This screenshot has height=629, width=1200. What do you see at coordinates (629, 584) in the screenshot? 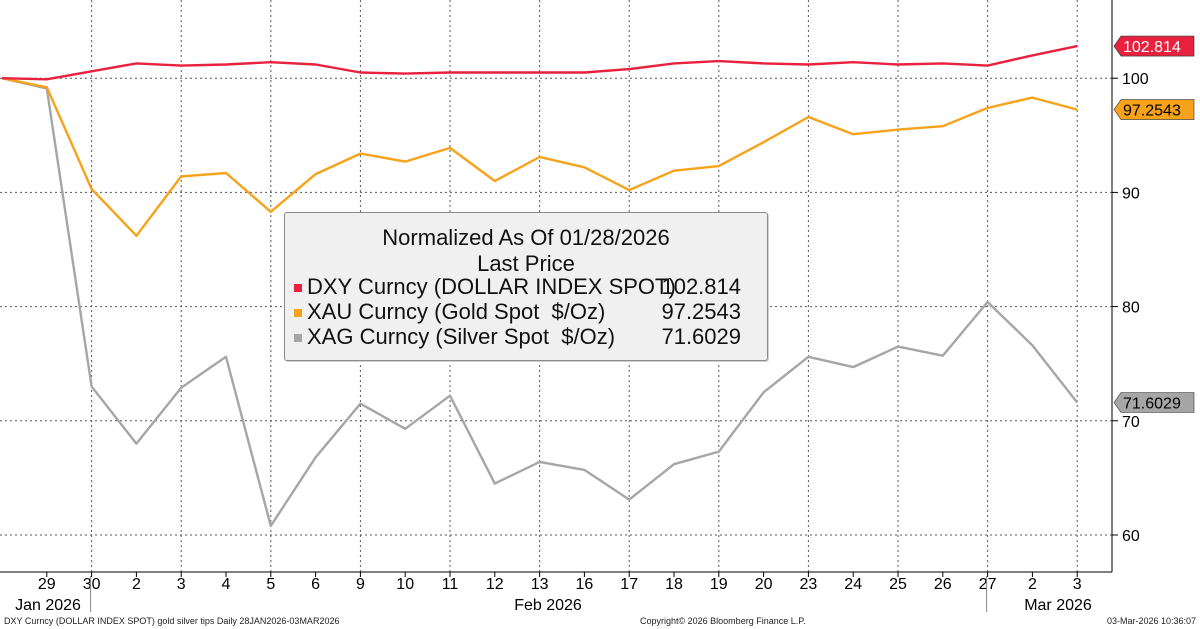
I see `x-tick-label: 17` at bounding box center [629, 584].